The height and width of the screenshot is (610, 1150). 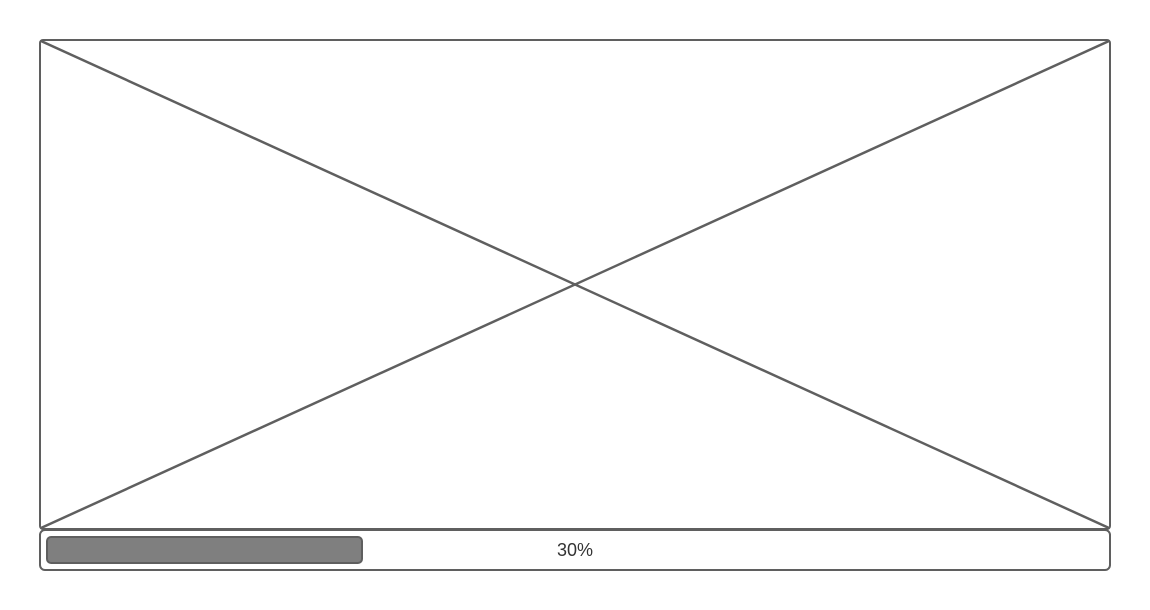 I want to click on progress-fill, so click(x=204, y=550).